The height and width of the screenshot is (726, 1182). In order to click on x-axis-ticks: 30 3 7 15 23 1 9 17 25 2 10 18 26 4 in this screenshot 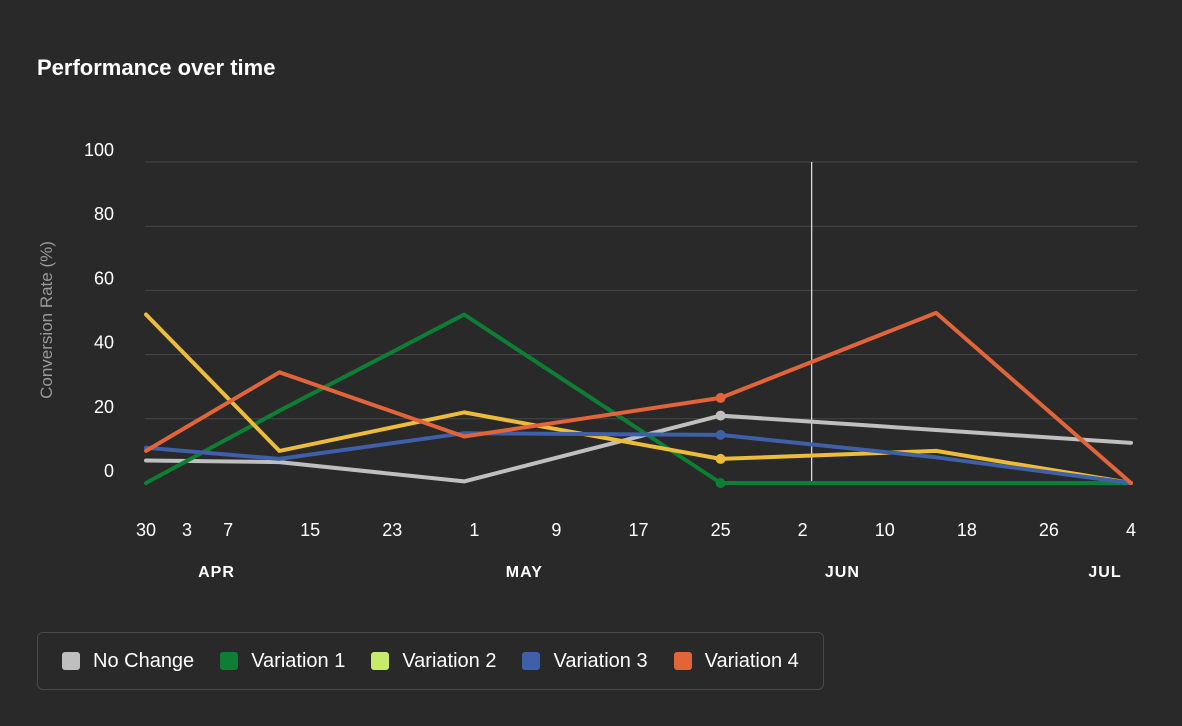, I will do `click(636, 530)`.